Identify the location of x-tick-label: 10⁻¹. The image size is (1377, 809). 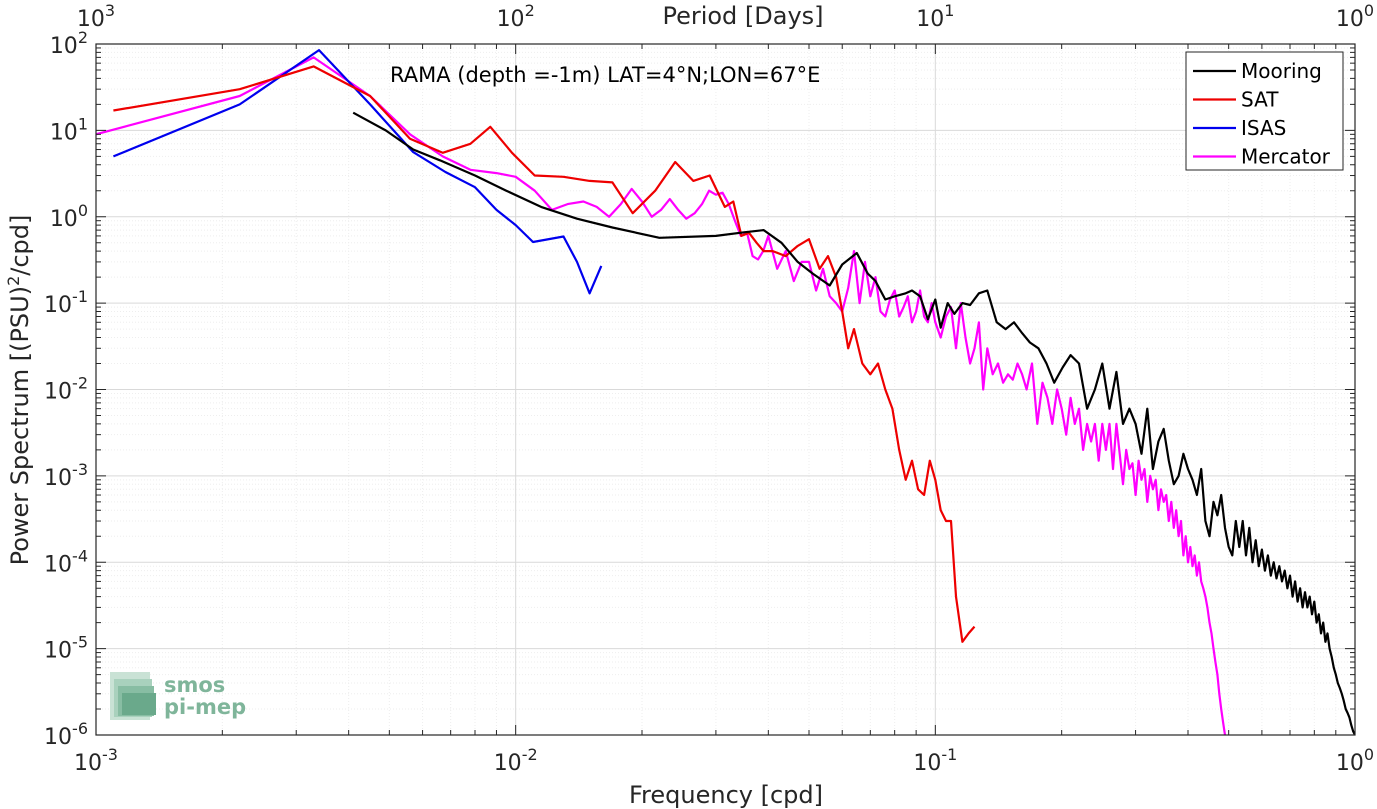
(935, 760).